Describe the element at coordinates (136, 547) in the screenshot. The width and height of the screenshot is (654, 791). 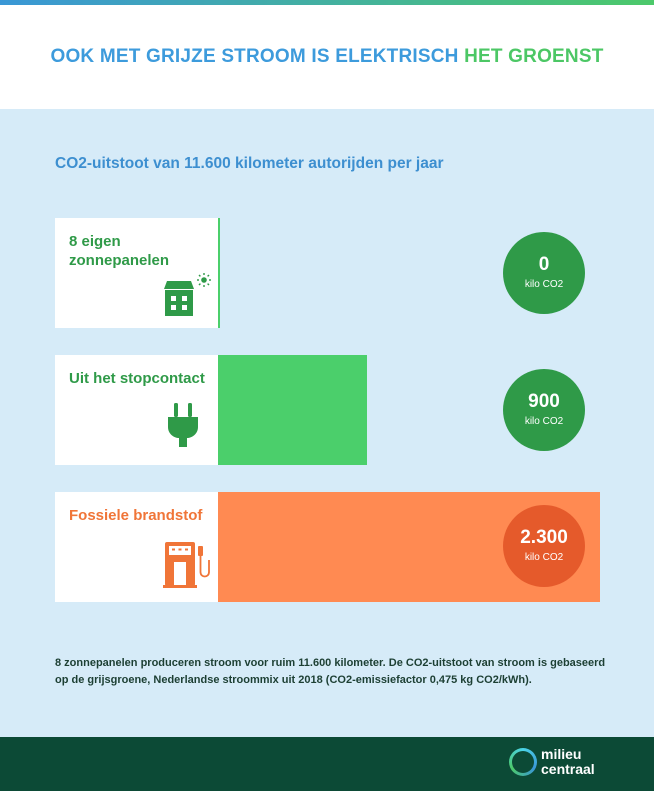
I see `category-box: Fossiele brandstof` at that location.